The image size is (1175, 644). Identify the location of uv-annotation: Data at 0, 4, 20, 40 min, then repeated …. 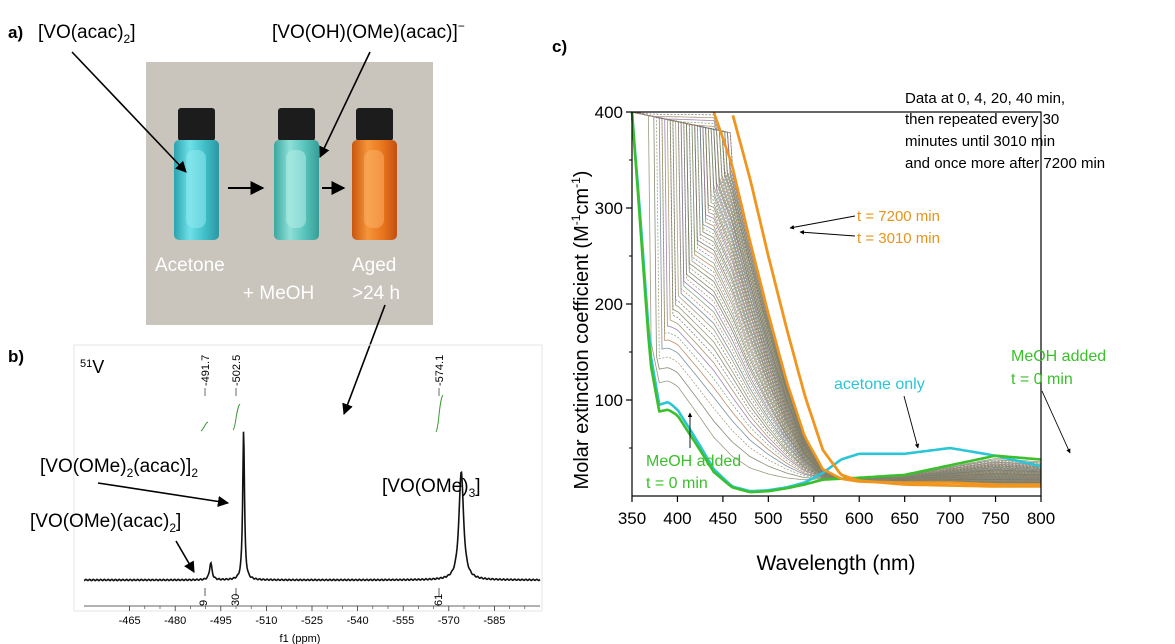
(1005, 131).